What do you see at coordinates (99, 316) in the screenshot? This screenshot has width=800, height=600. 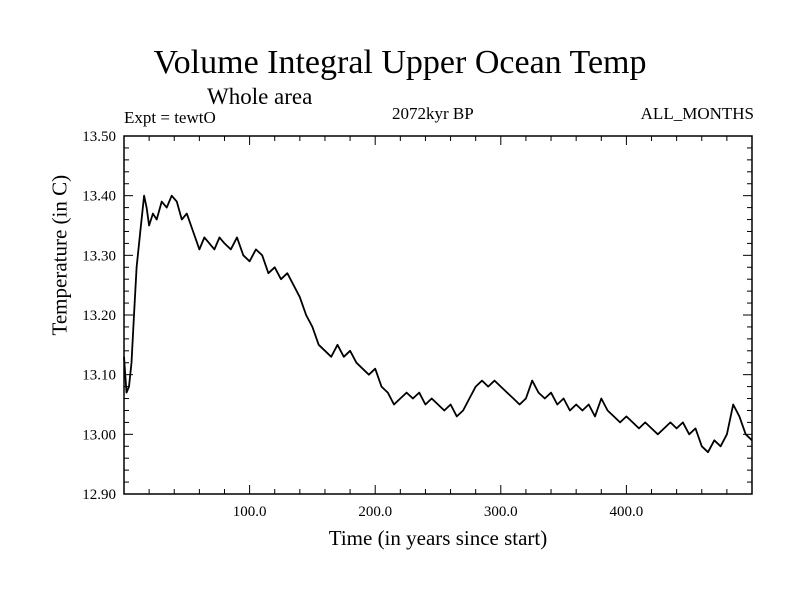 I see `y-tick-label: 13.20` at bounding box center [99, 316].